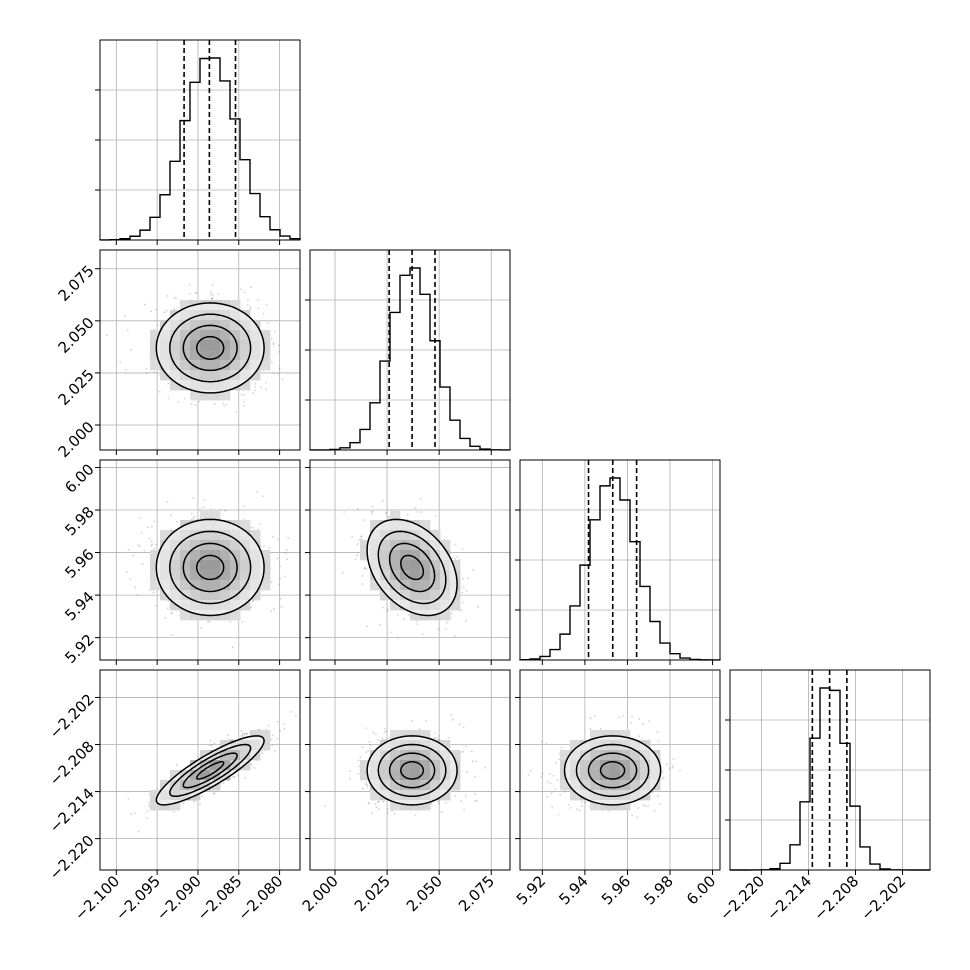 The height and width of the screenshot is (970, 970). I want to click on ytick-label-1-3: 2.075, so click(76, 283).